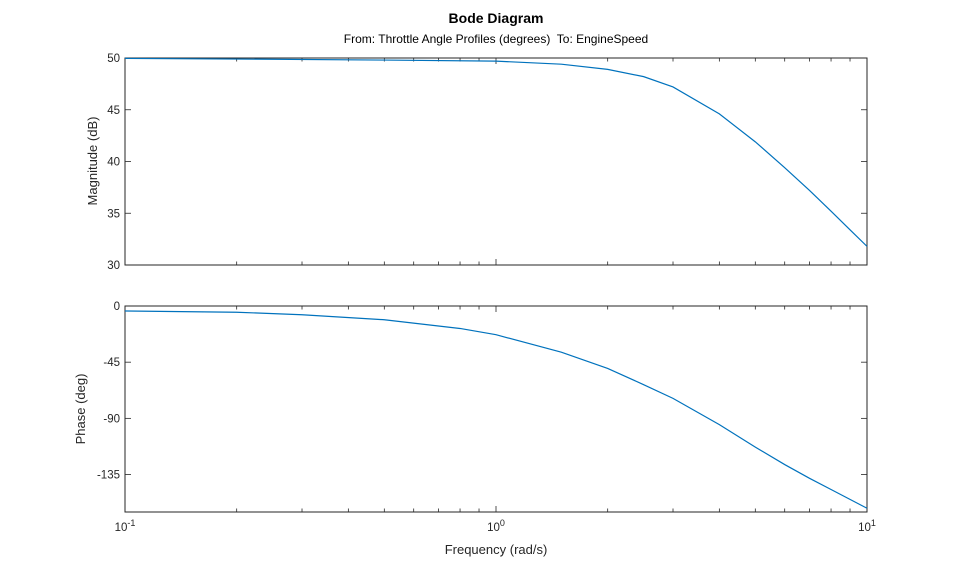  I want to click on x-tick-label: 10¹, so click(867, 526).